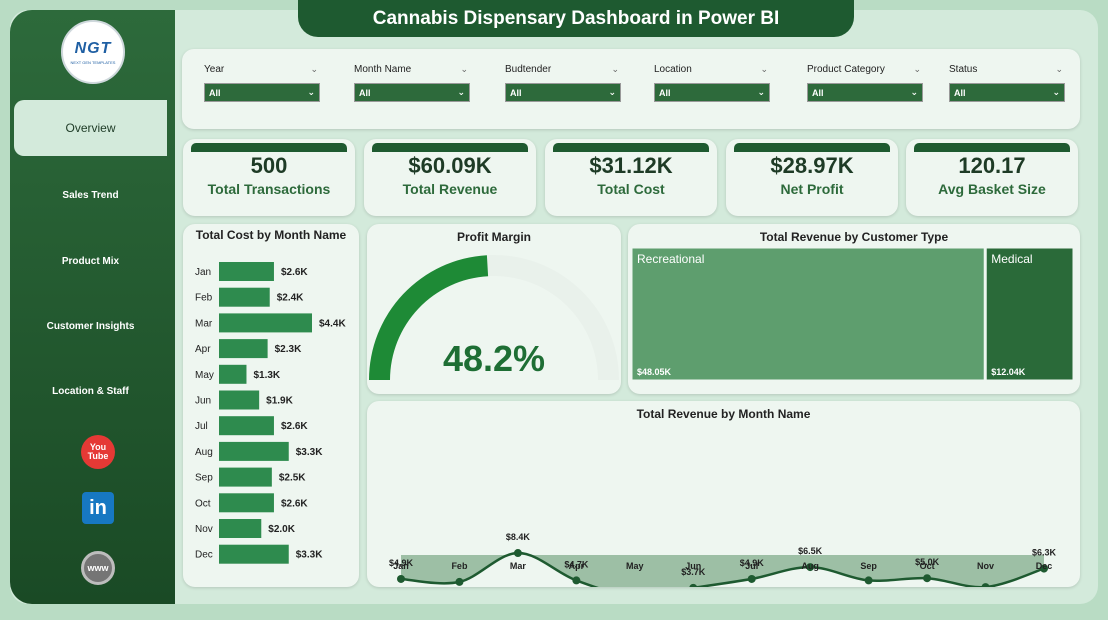 The width and height of the screenshot is (1108, 620). What do you see at coordinates (204, 478) in the screenshot?
I see `cost-bar-category-label: Sep` at bounding box center [204, 478].